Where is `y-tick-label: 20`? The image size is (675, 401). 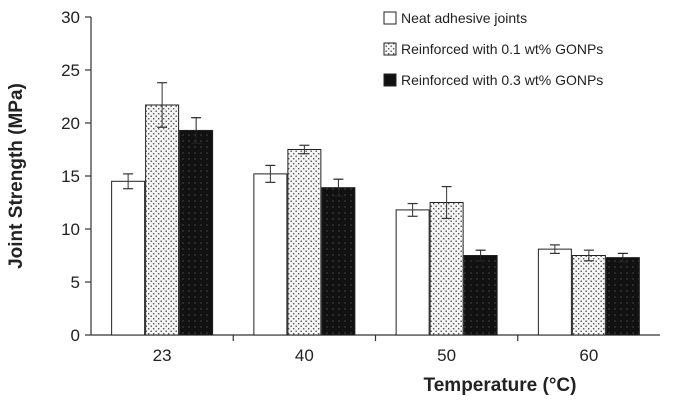 y-tick-label: 20 is located at coordinates (70, 123).